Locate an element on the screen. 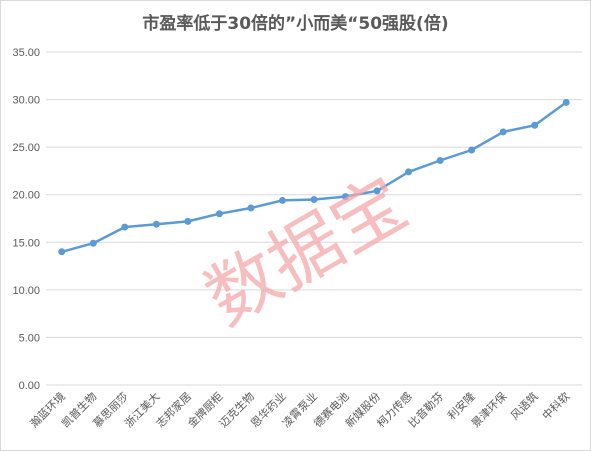 This screenshot has height=451, width=591. x-tick-label: 比音勒芬 is located at coordinates (425, 409).